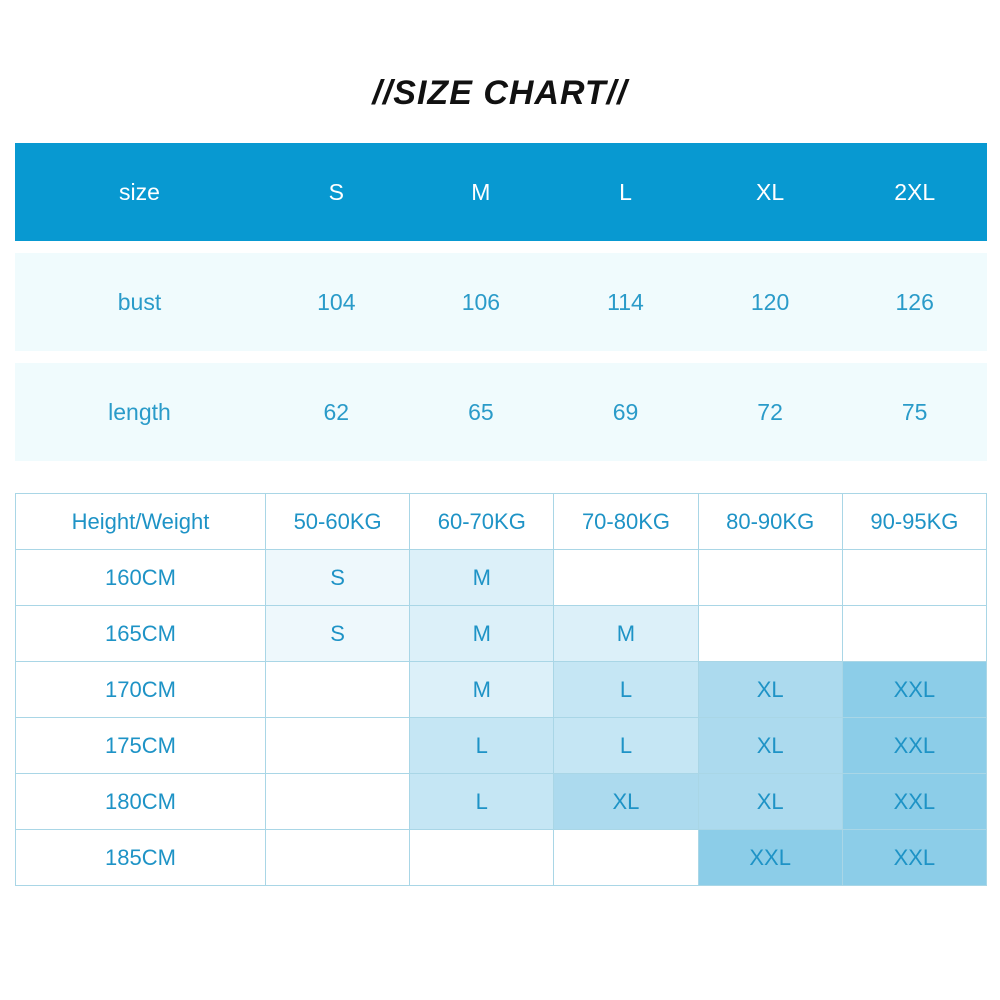 The width and height of the screenshot is (1000, 1000). I want to click on header-row: size S M L XL 2XL, so click(501, 192).